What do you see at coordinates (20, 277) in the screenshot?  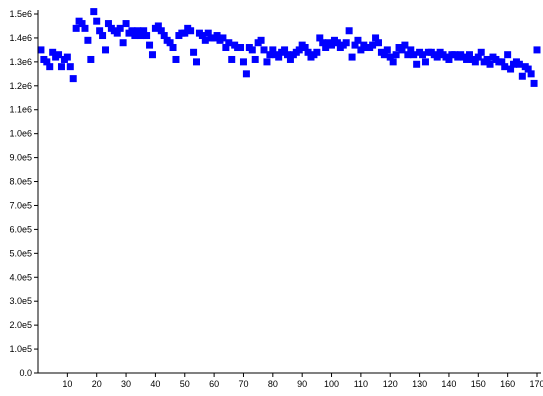 I see `y-tick-label: 4.0e5` at bounding box center [20, 277].